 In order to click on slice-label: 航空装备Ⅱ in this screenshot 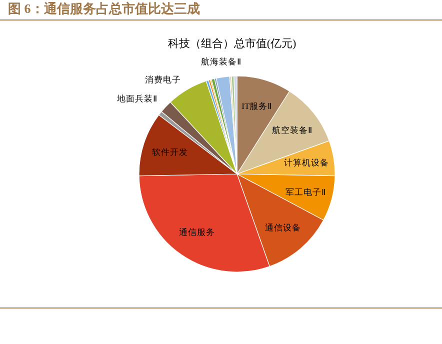, I will do `click(292, 129)`.